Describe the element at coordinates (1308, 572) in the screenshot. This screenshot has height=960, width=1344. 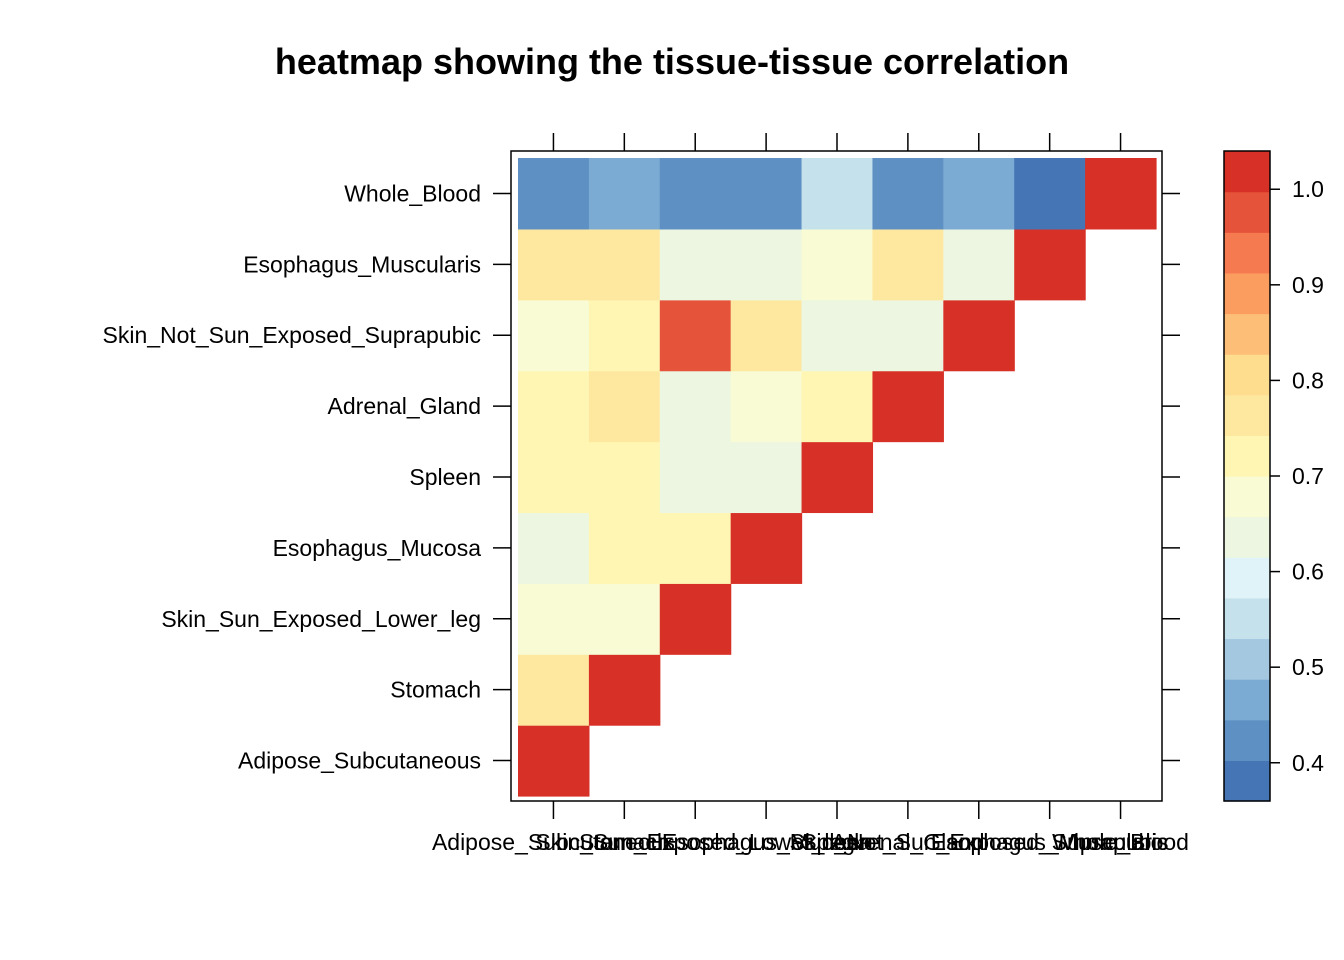
I see `colorbar-tick-label: 0.6` at that location.